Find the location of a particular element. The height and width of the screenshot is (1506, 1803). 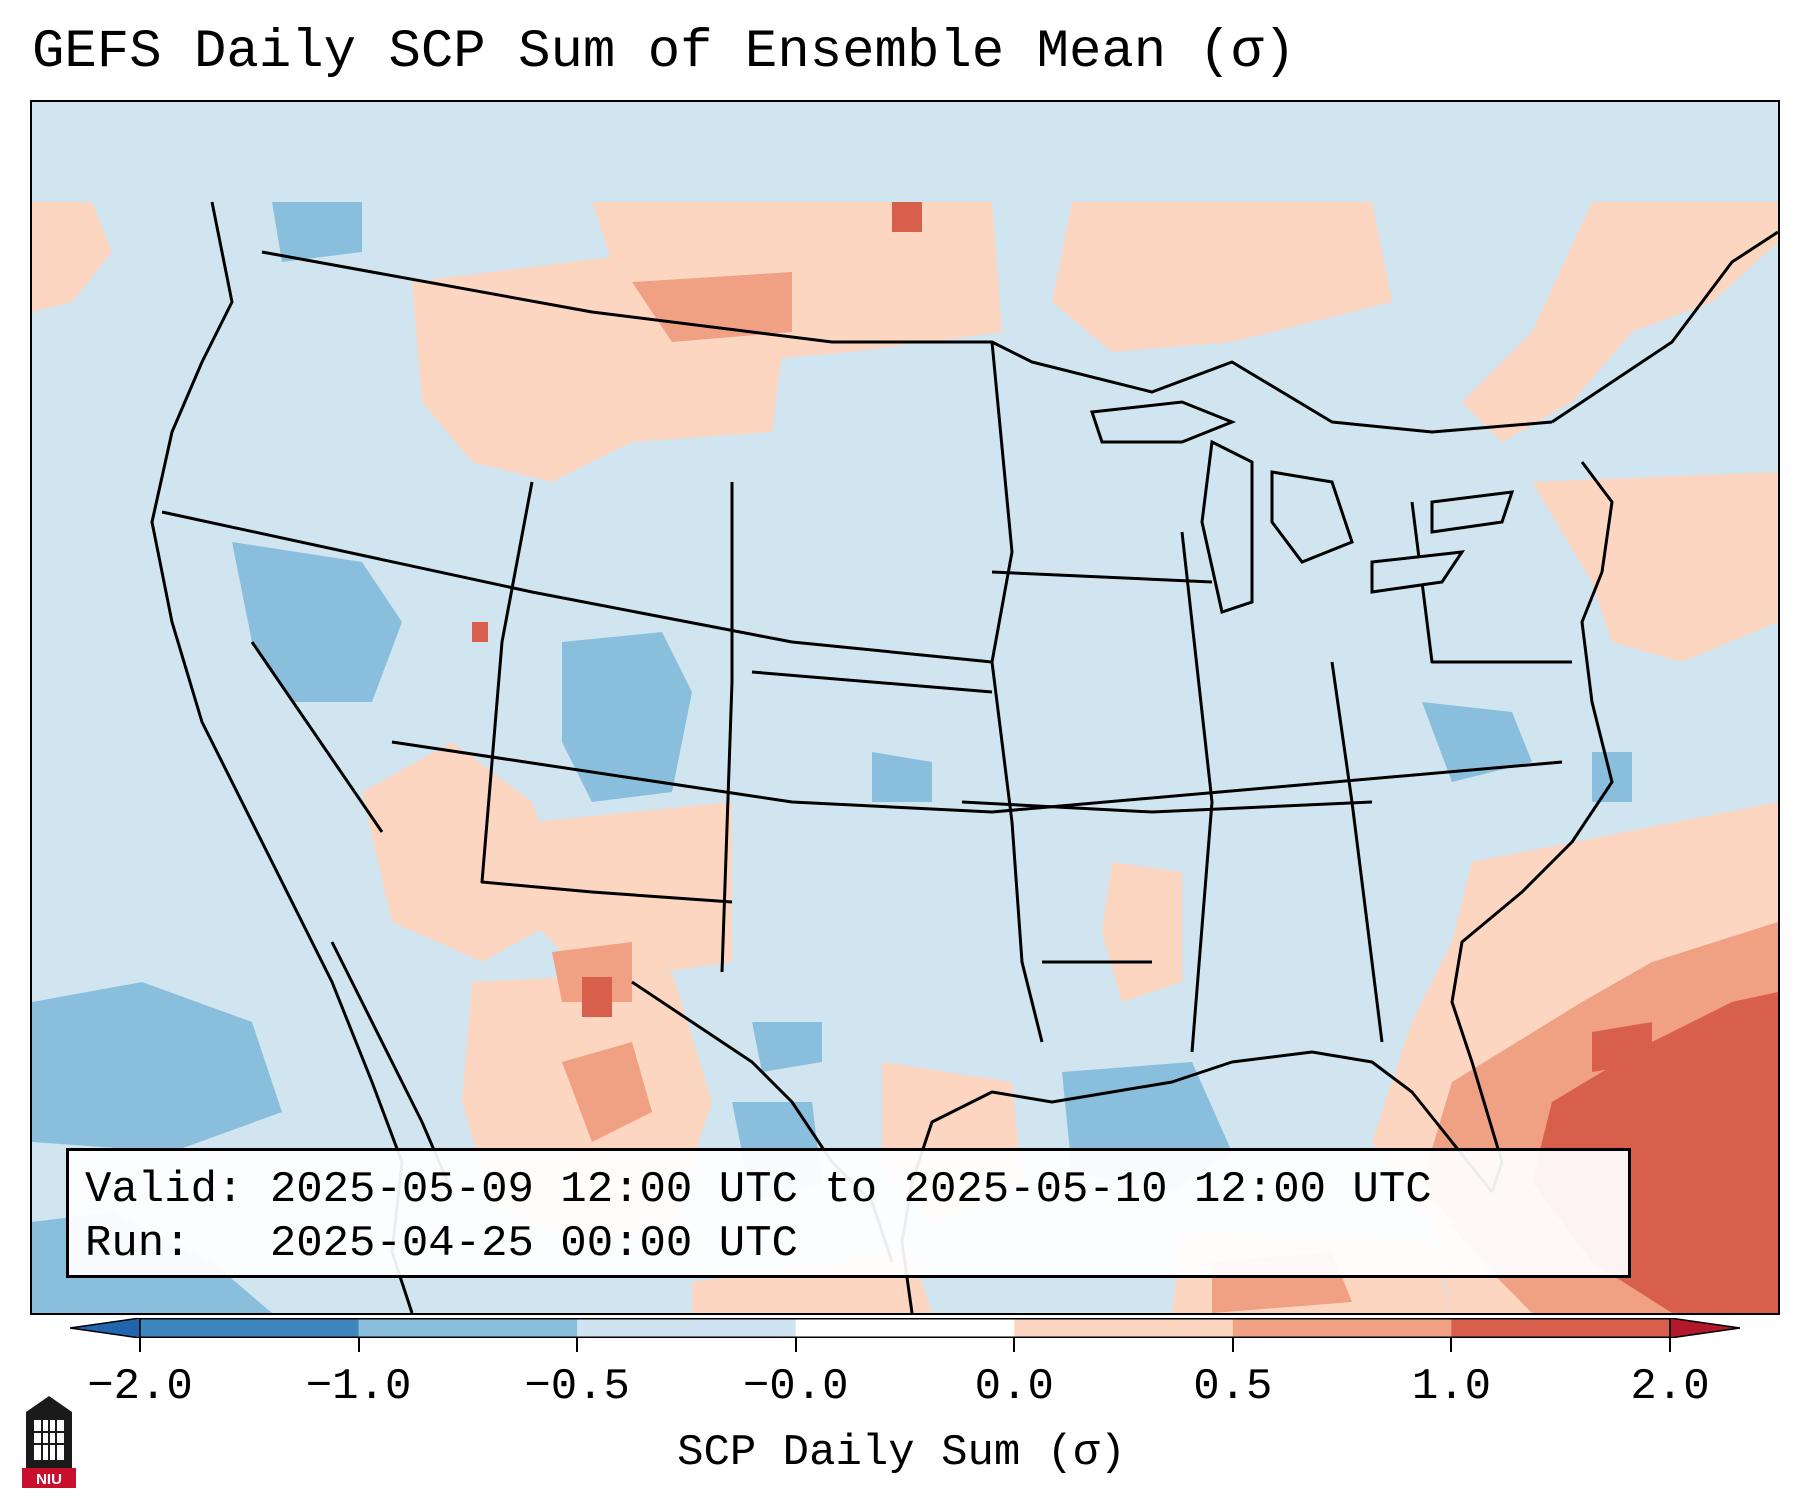

colorbar-under-arrow is located at coordinates (105, 1328).